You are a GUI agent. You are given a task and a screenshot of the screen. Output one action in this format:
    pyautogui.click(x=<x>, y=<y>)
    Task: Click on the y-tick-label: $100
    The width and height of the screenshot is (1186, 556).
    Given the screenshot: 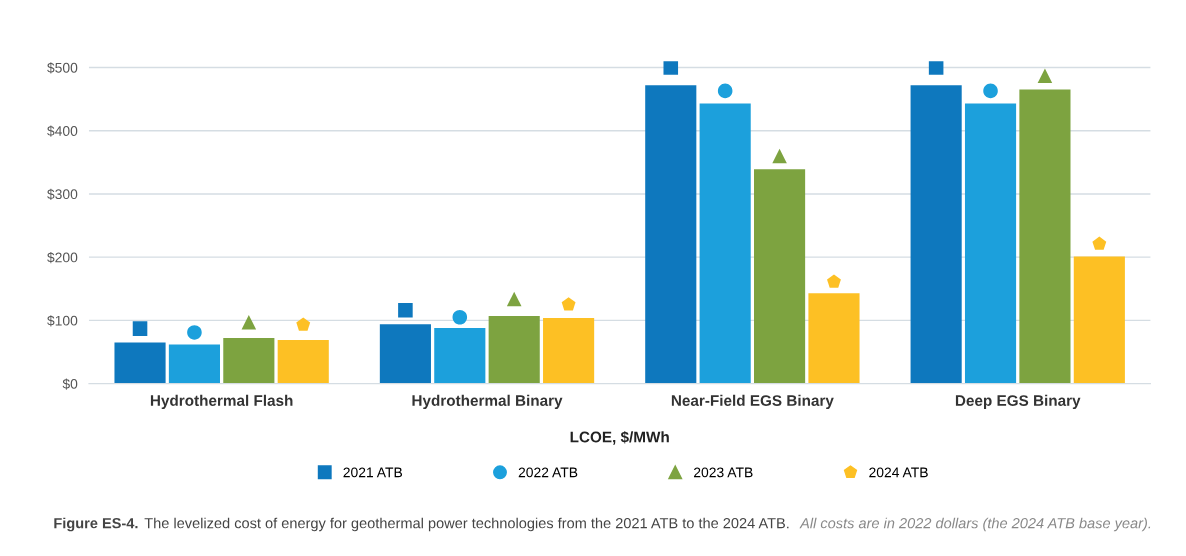 What is the action you would take?
    pyautogui.click(x=62, y=321)
    